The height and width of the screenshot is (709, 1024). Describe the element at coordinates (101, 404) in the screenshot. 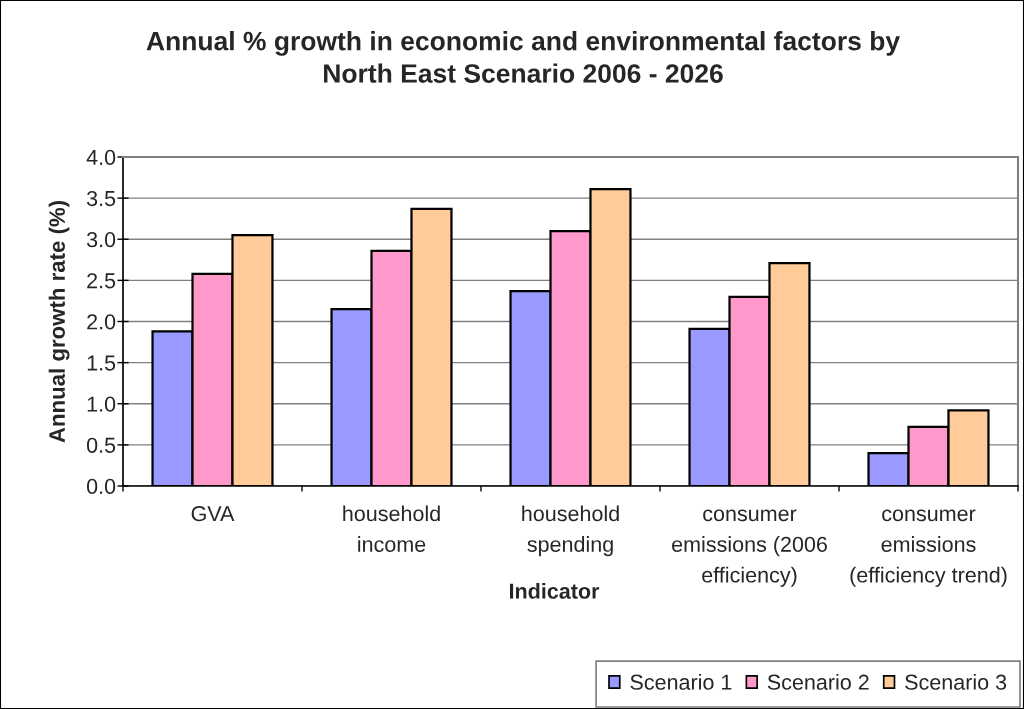

I see `y-tick-label: 1.0` at that location.